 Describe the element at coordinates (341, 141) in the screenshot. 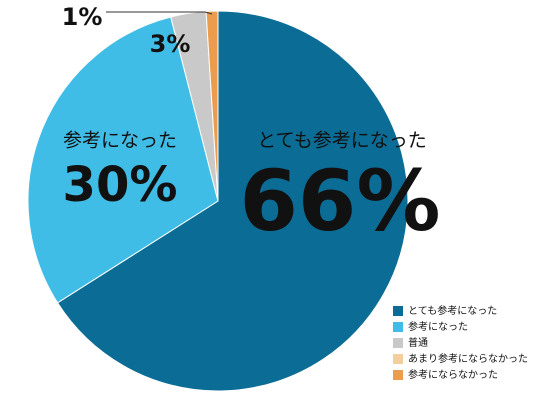

I see `slice-name: とても参考になった` at that location.